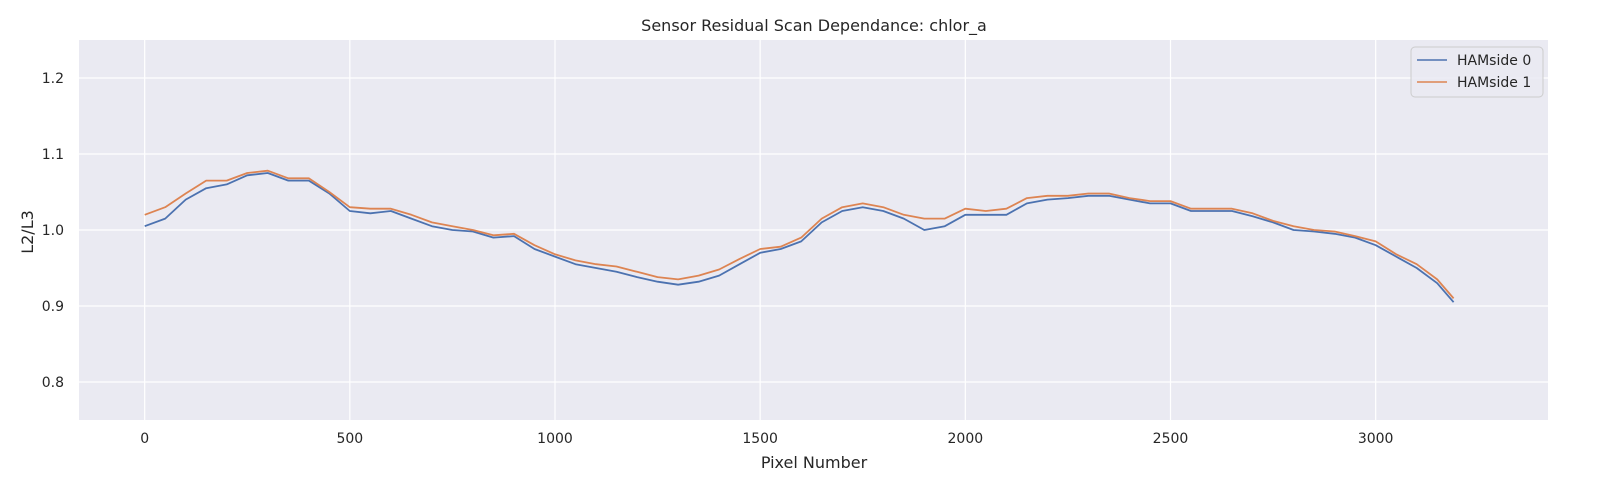  I want to click on y-tick-label: 1.0, so click(53, 231).